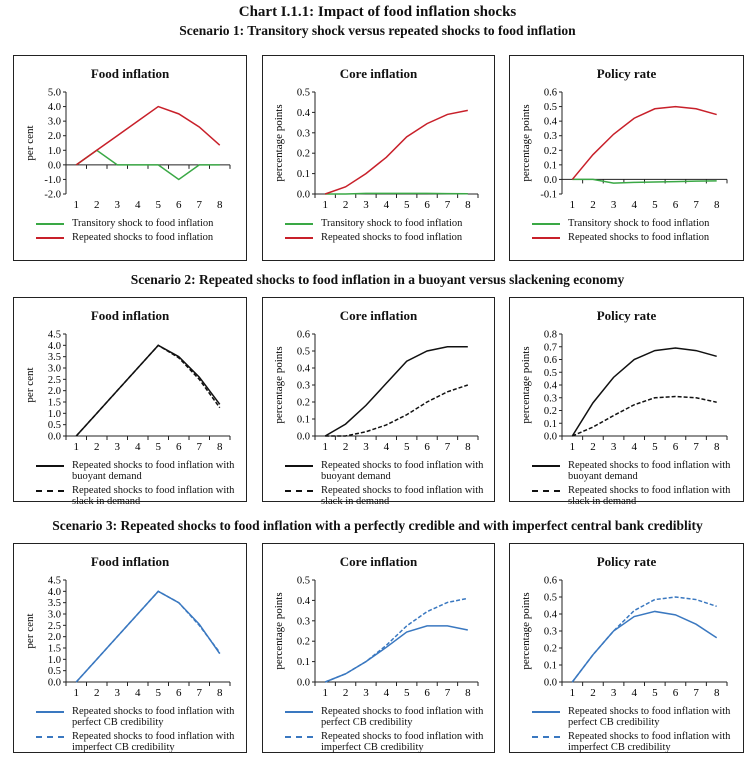 The width and height of the screenshot is (755, 759). What do you see at coordinates (30, 630) in the screenshot?
I see `y-axis-label: per cent` at bounding box center [30, 630].